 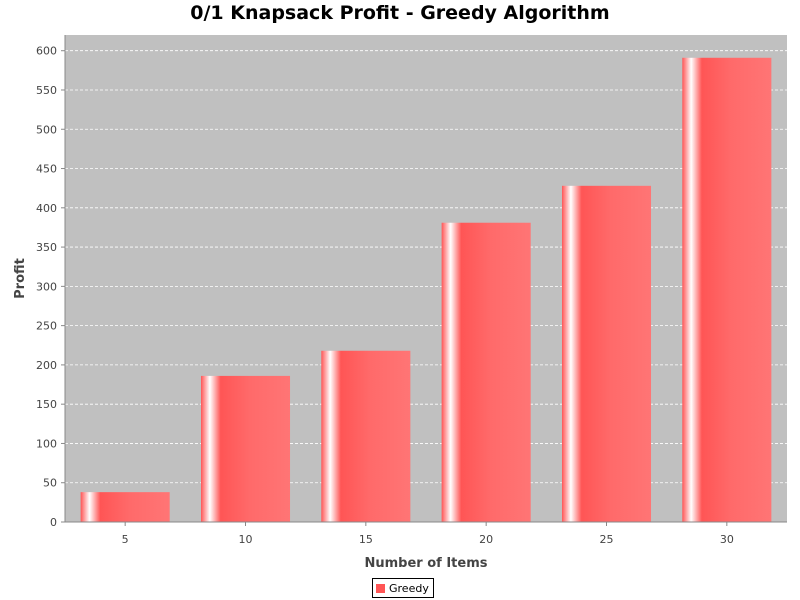 I want to click on x-tick-label: 20, so click(x=486, y=539).